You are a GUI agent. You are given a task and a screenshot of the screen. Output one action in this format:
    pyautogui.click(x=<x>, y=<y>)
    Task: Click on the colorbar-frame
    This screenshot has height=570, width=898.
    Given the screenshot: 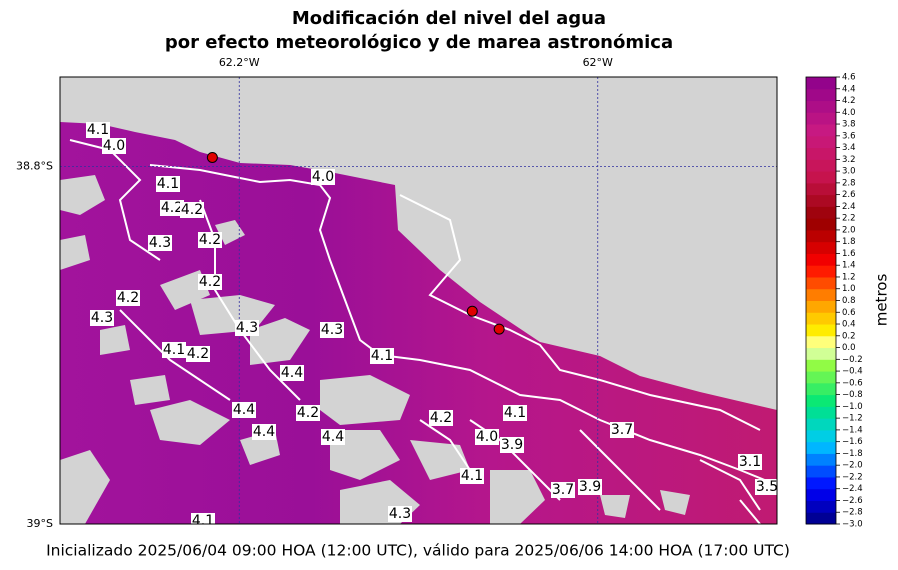 What is the action you would take?
    pyautogui.click(x=821, y=300)
    